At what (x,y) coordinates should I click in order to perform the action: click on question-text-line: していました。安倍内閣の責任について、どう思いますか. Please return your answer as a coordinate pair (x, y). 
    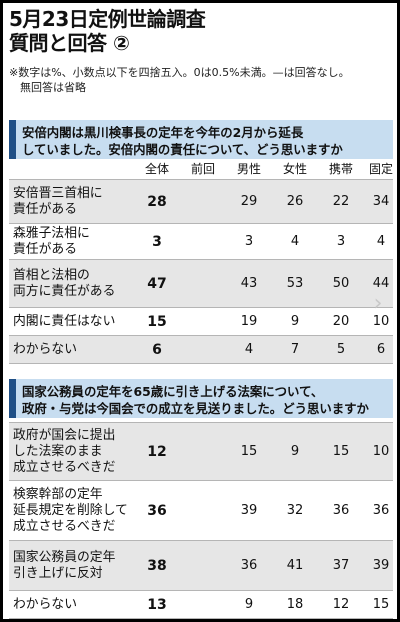
    Looking at the image, I should click on (182, 149).